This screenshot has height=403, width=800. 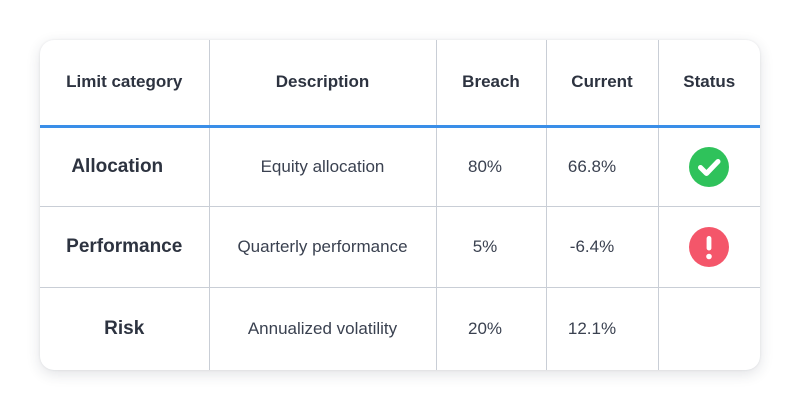 I want to click on row-current-cell: -6.4%, so click(x=602, y=247).